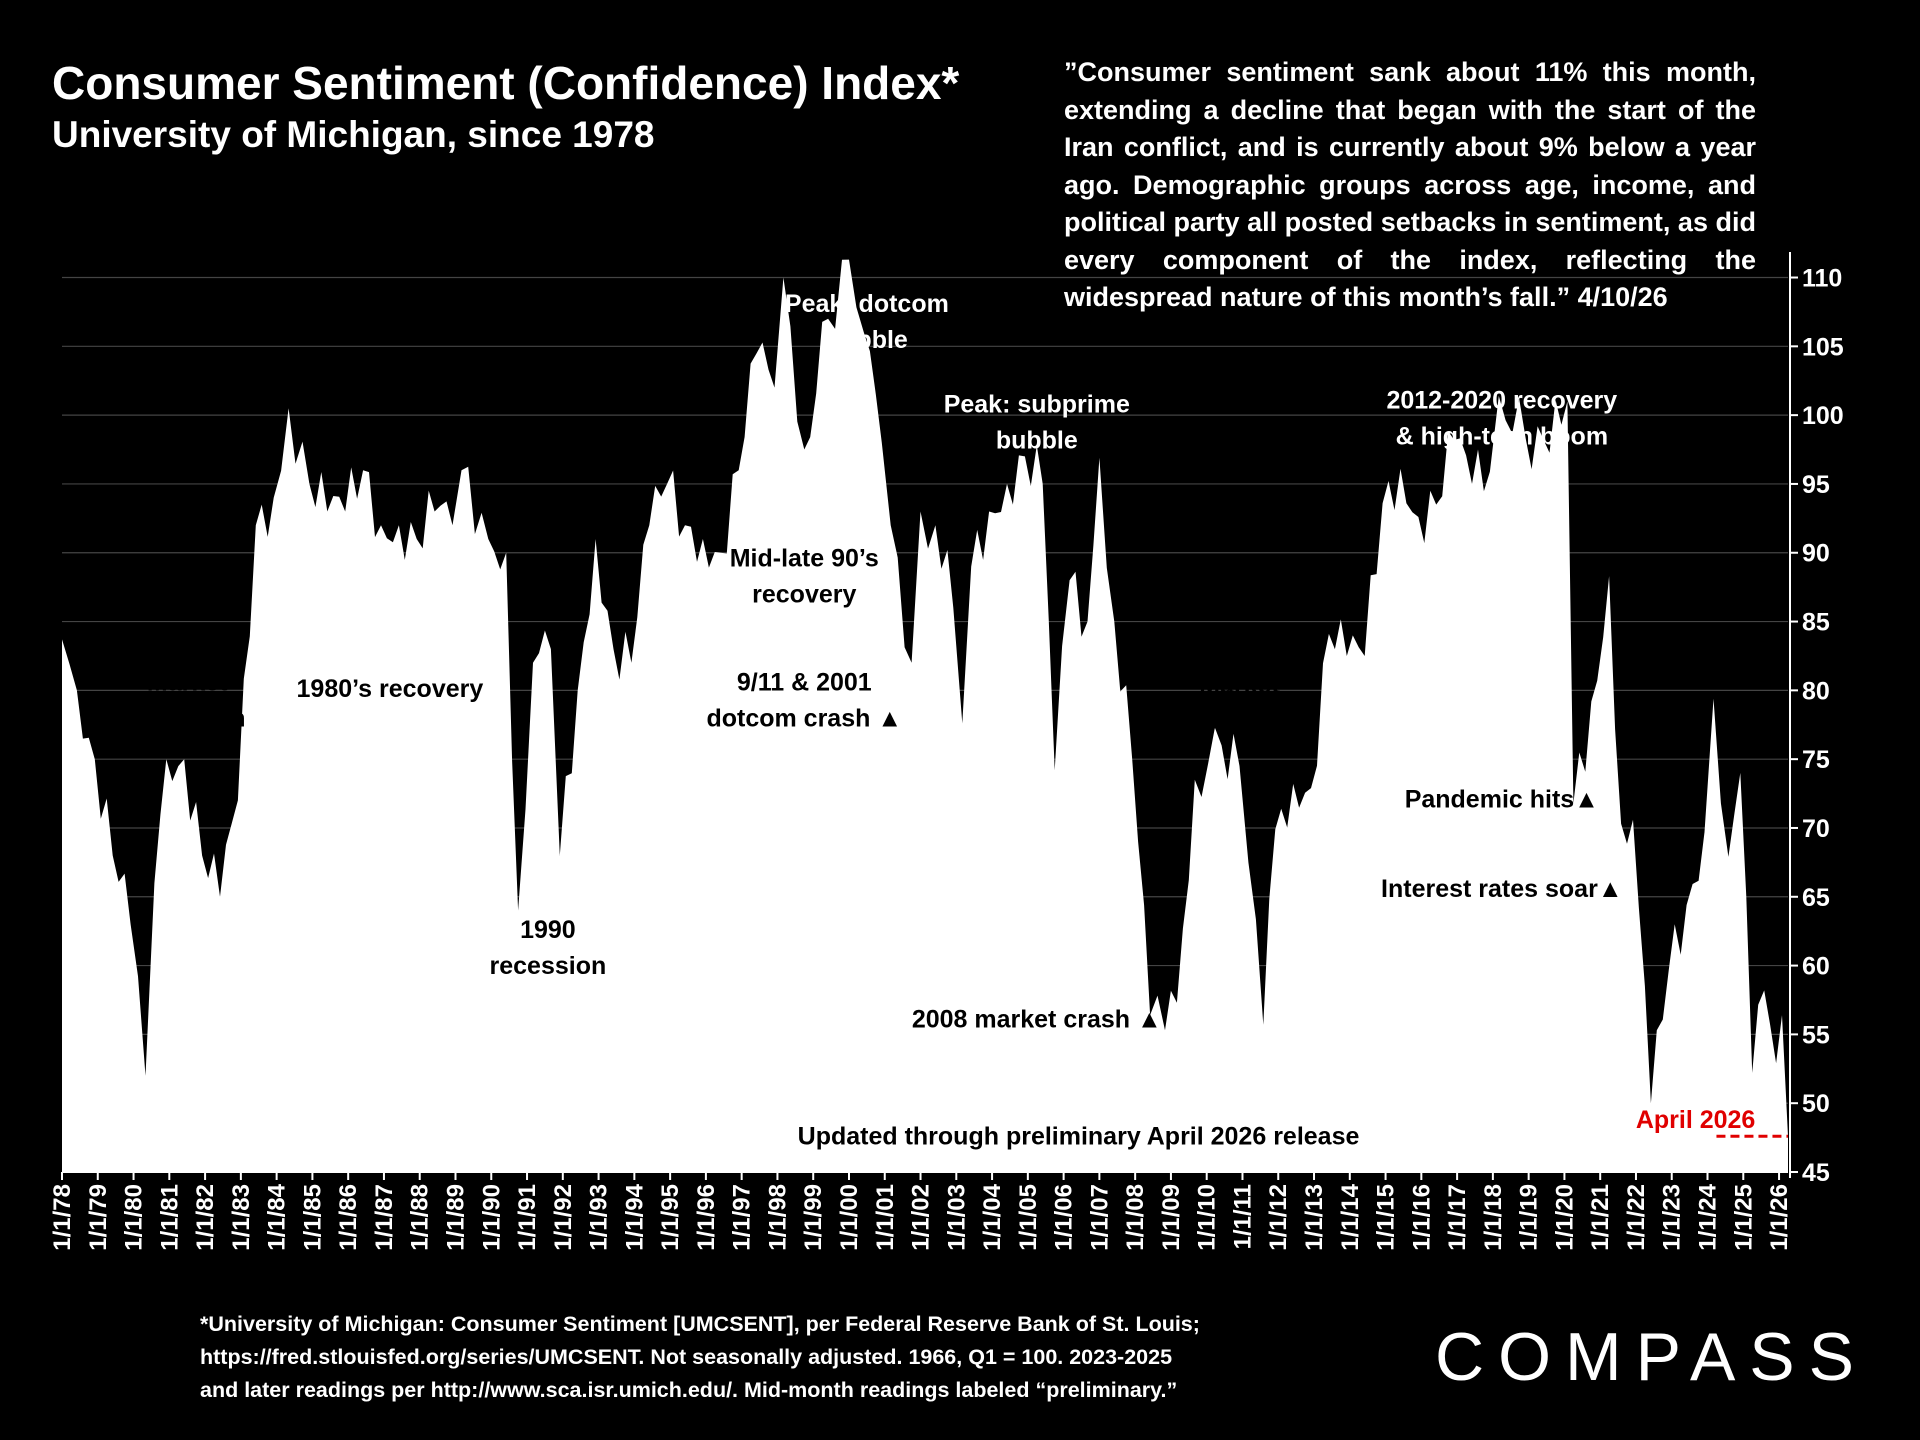  I want to click on annotation-label: Peak: subprime bubble, so click(1037, 422).